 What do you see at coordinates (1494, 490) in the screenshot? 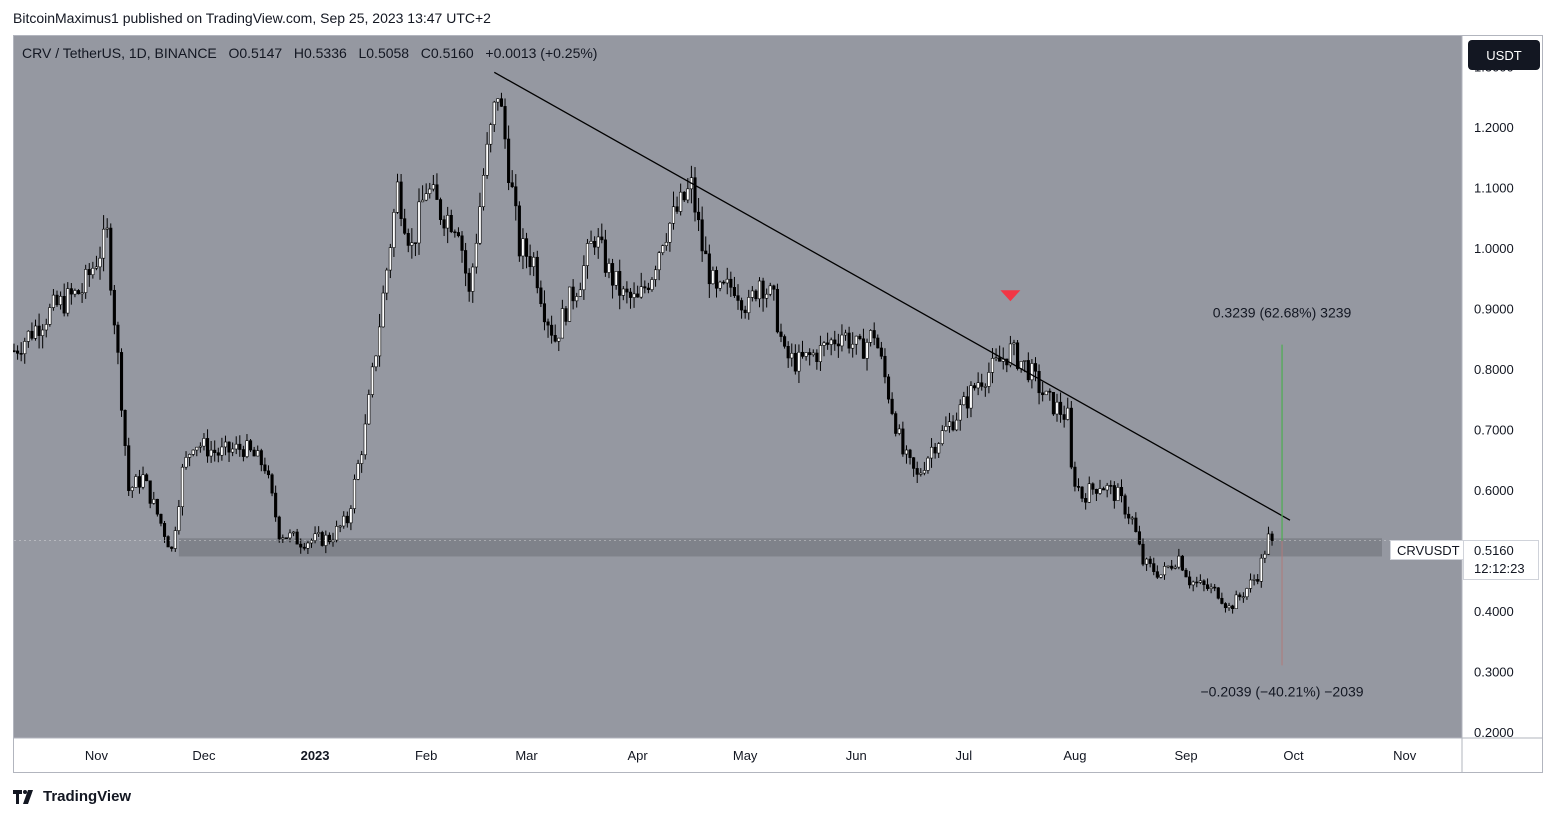
I see `y-tick-label: 0.6000` at bounding box center [1494, 490].